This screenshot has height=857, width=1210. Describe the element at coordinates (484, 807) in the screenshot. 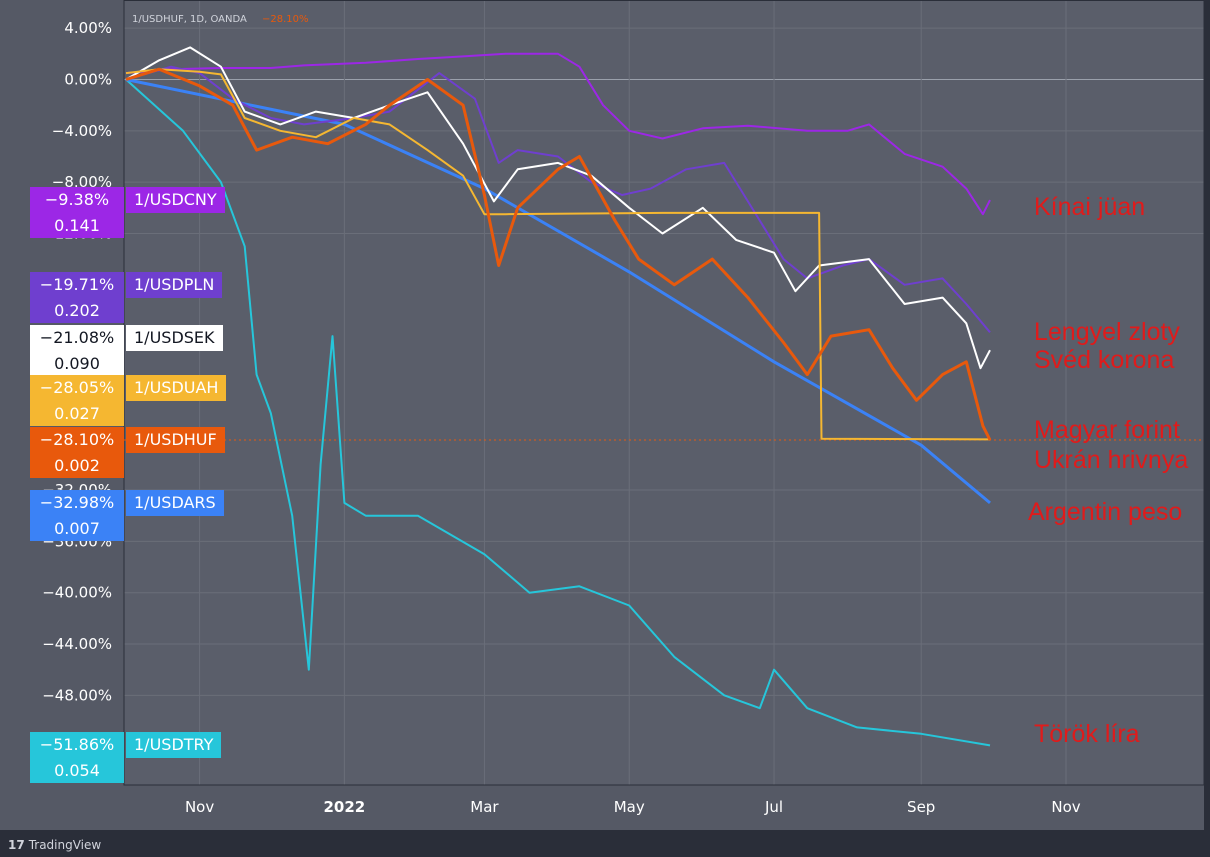

I see `x-tick-label: Mar` at that location.